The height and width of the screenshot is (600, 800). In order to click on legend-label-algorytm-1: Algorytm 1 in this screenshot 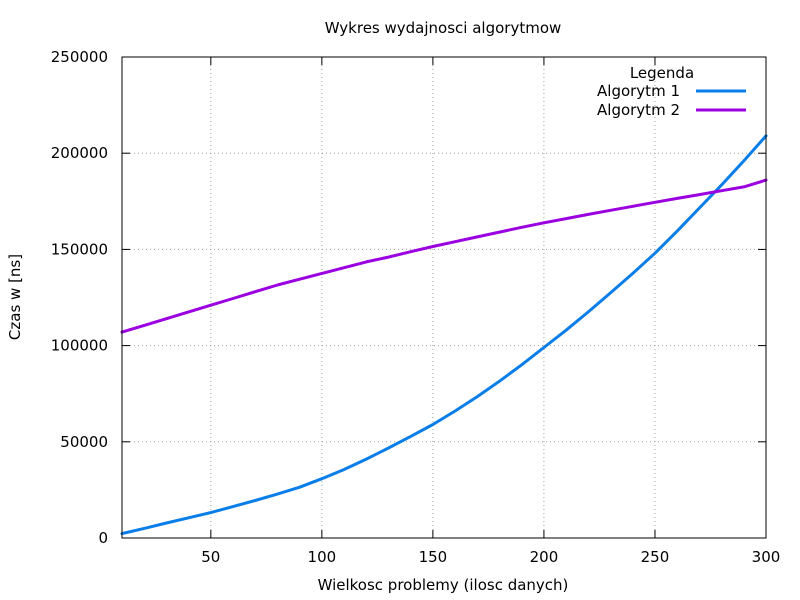, I will do `click(638, 91)`.